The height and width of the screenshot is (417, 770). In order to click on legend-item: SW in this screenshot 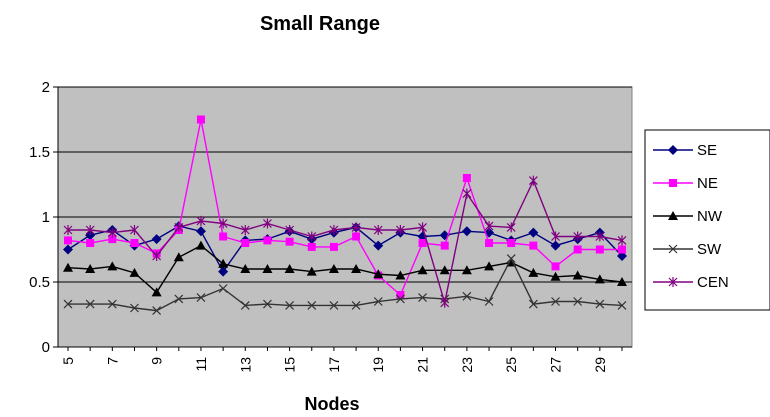, I will do `click(687, 249)`.